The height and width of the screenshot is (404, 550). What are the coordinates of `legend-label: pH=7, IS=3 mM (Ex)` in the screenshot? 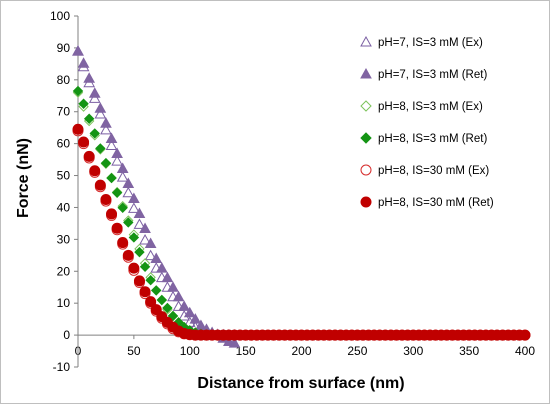 It's located at (430, 43).